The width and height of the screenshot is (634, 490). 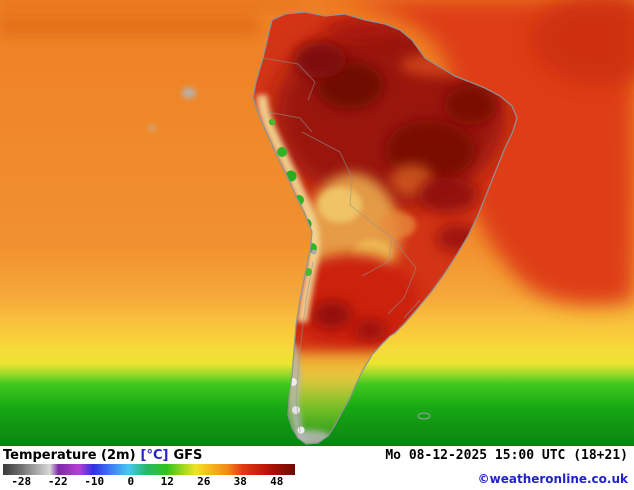 What do you see at coordinates (94, 481) in the screenshot?
I see `tick-label: -10` at bounding box center [94, 481].